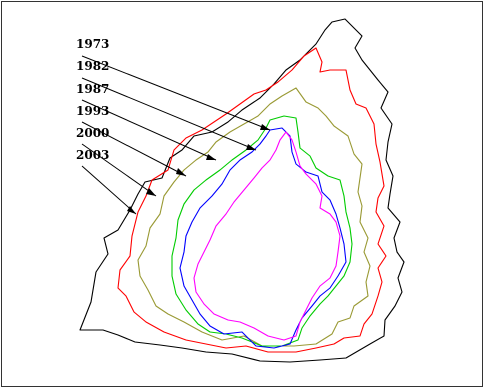 The image size is (484, 388). Describe the element at coordinates (92, 133) in the screenshot. I see `label-2000: 2000` at that location.